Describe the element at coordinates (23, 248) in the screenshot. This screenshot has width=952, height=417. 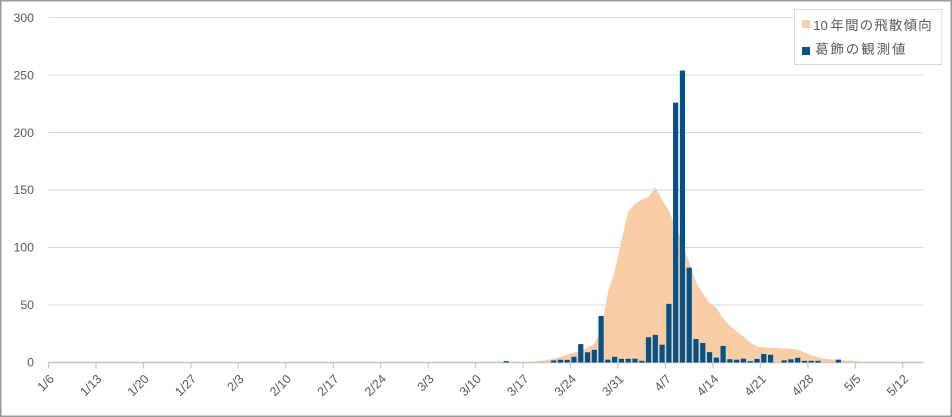
I see `svg-text: 100` at that location.